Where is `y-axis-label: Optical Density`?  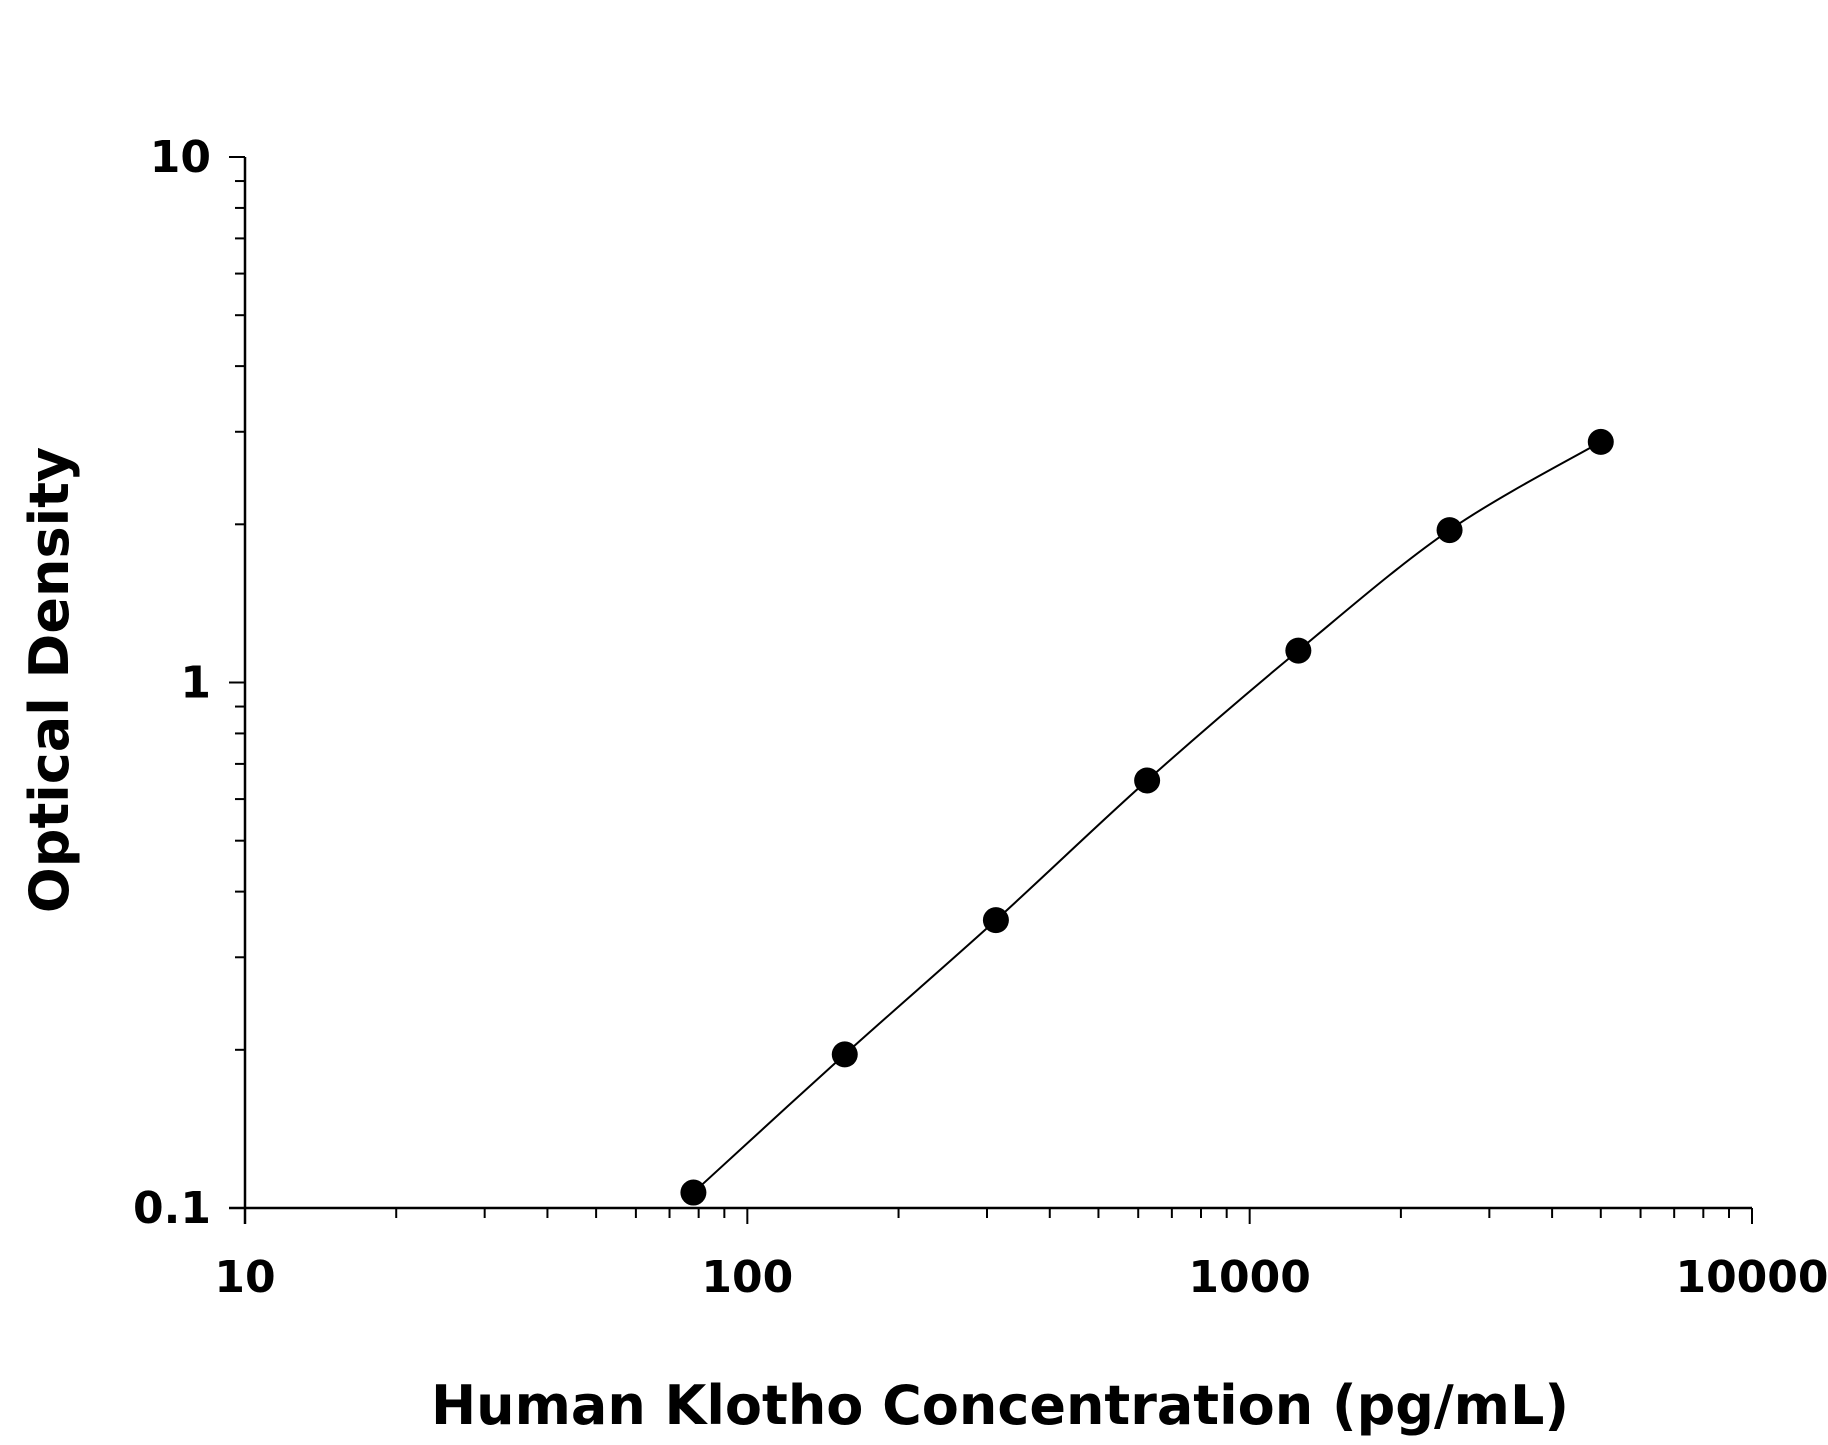
y-axis-label: Optical Density is located at coordinates (49, 680).